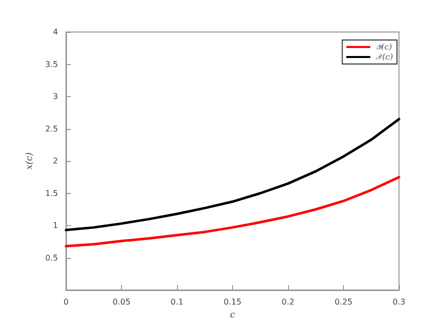  Describe the element at coordinates (383, 47) in the screenshot. I see `legend-label: 𝒴(c)` at that location.